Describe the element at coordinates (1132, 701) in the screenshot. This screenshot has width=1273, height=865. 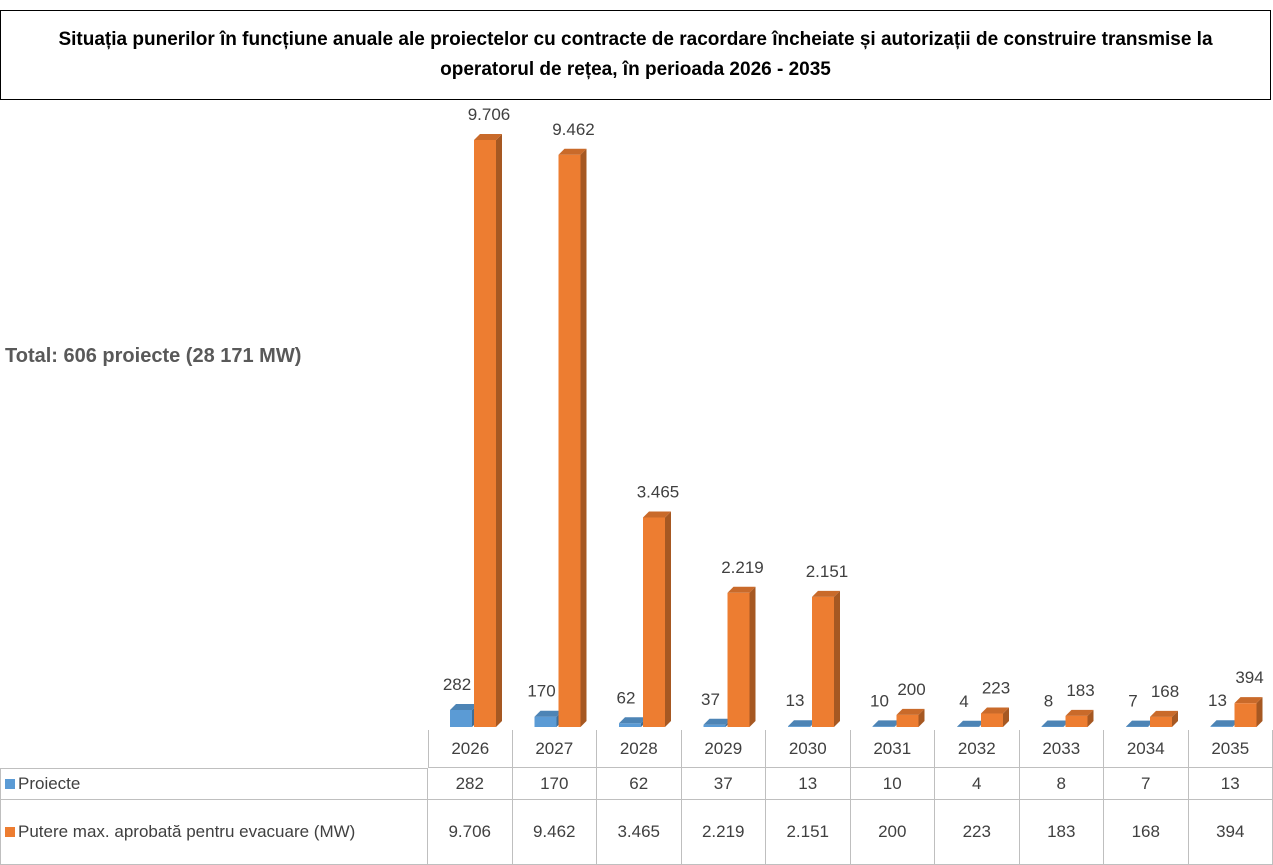
I see `data-label: 7` at that location.